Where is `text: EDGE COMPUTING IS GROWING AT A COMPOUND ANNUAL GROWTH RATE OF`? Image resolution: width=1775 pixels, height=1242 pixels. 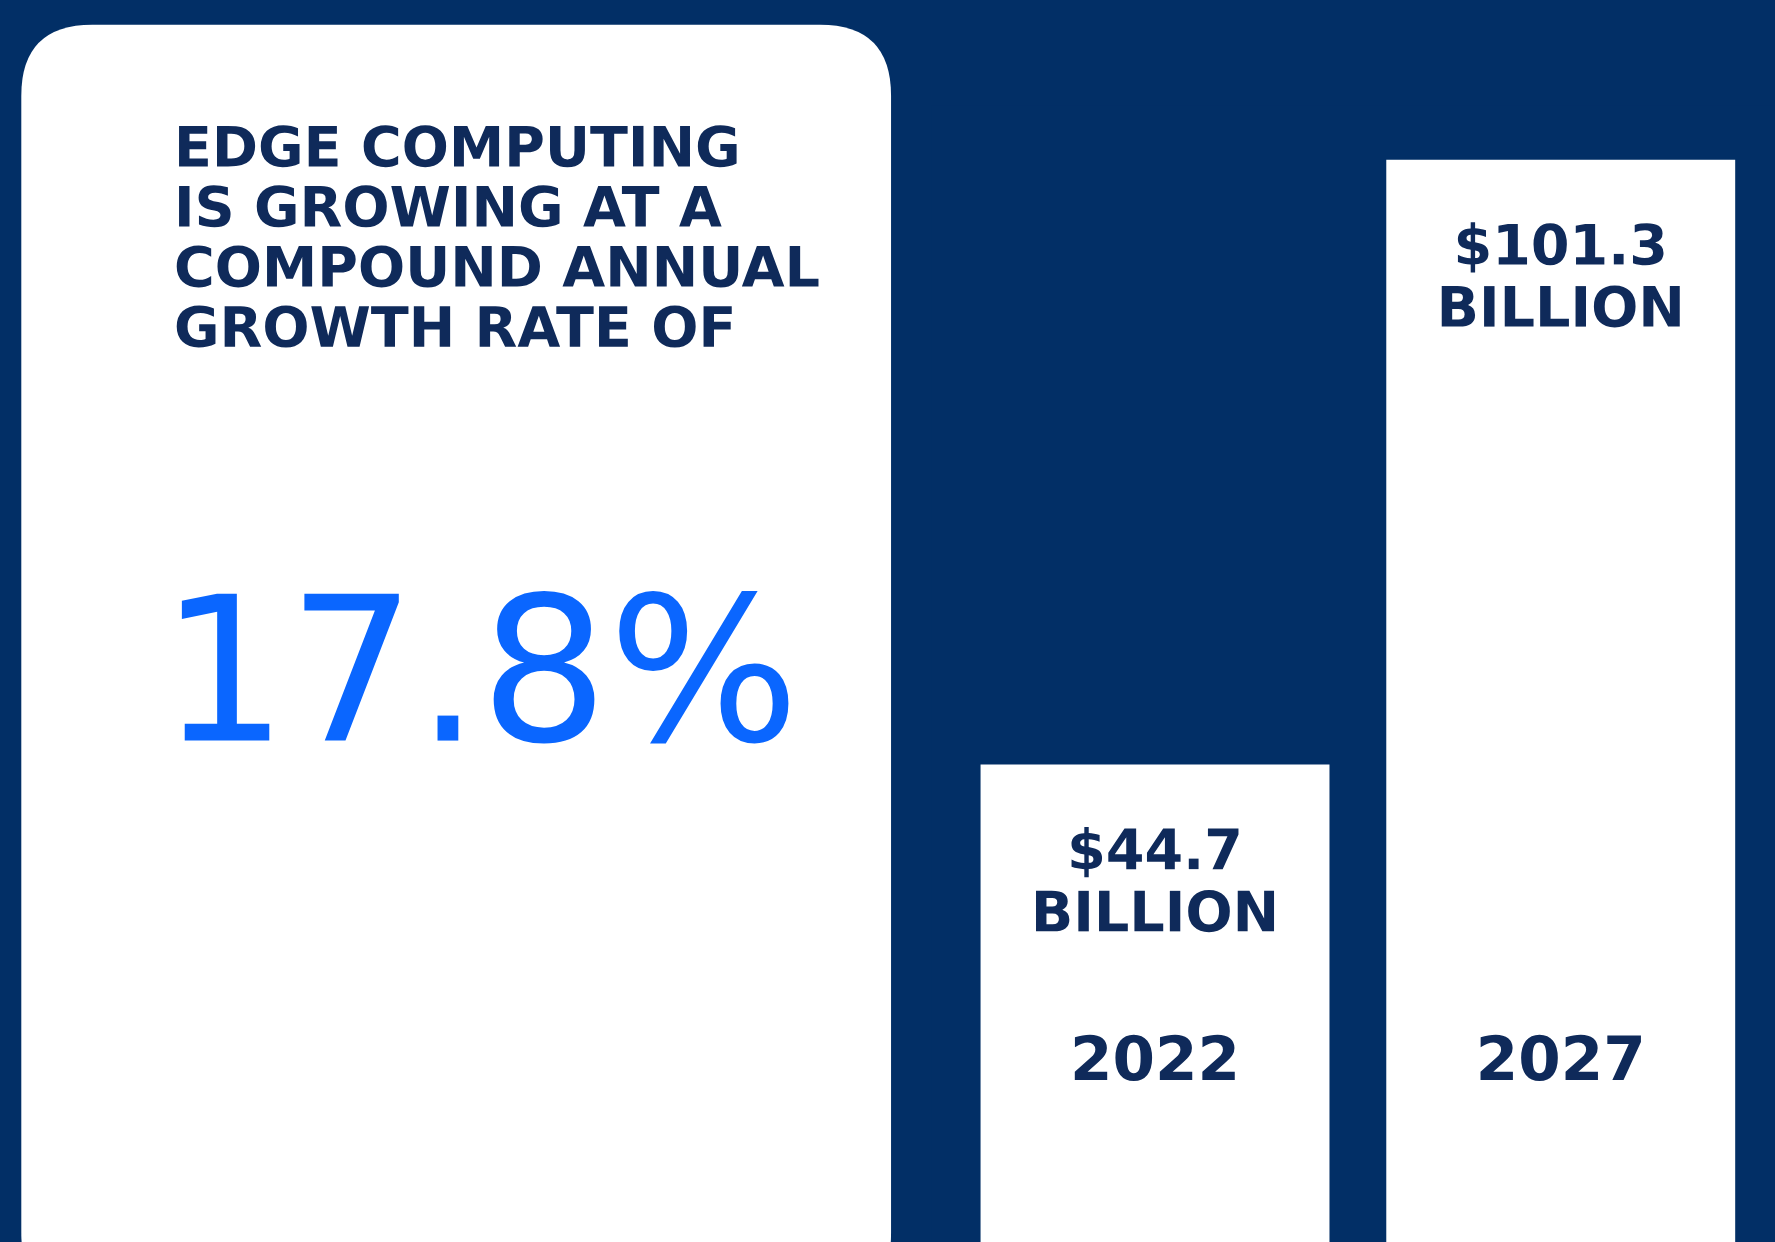
text: EDGE COMPUTING IS GROWING AT A COMPOUND ANNUAL GROWTH RATE OF is located at coordinates (497, 236).